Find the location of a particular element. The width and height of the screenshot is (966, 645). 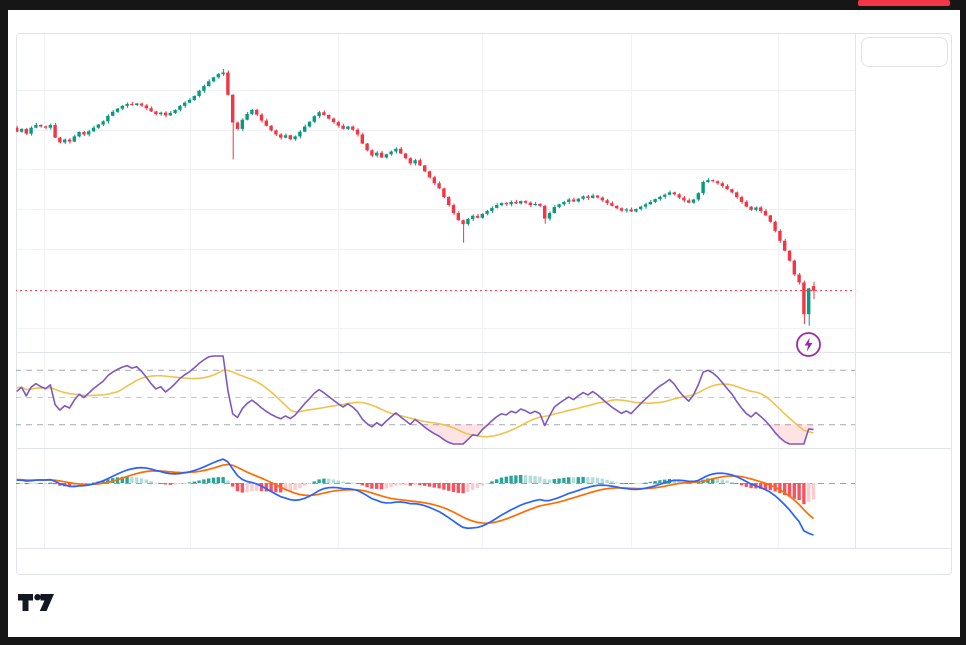

flash-event-icon is located at coordinates (808, 344).